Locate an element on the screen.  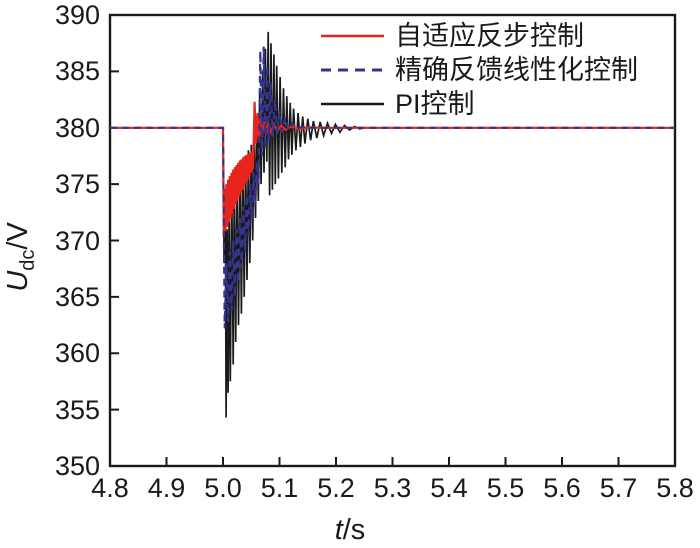
y-axis-symbol: U is located at coordinates (18, 281).